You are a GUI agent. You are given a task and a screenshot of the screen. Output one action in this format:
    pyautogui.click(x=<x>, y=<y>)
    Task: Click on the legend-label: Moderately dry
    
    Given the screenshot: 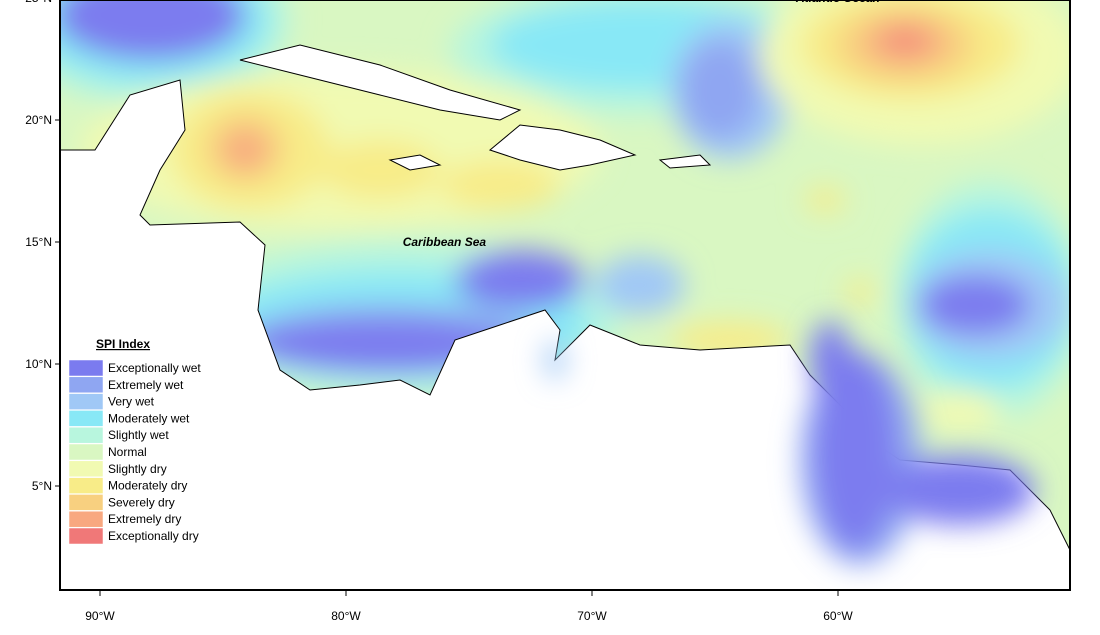 What is the action you would take?
    pyautogui.click(x=147, y=486)
    